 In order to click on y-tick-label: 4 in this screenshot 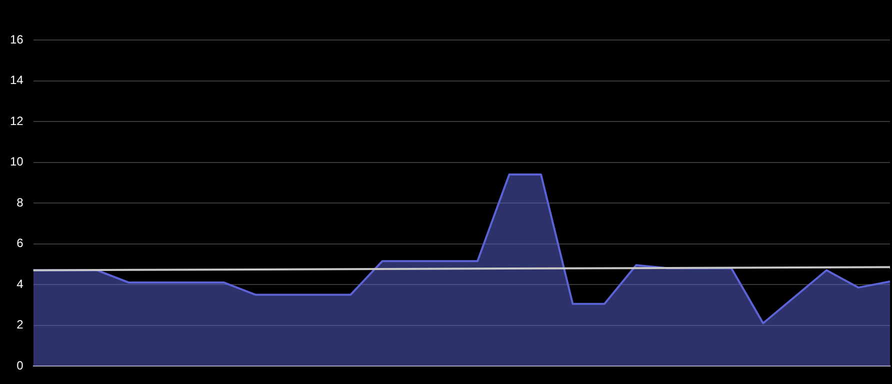, I will do `click(20, 283)`.